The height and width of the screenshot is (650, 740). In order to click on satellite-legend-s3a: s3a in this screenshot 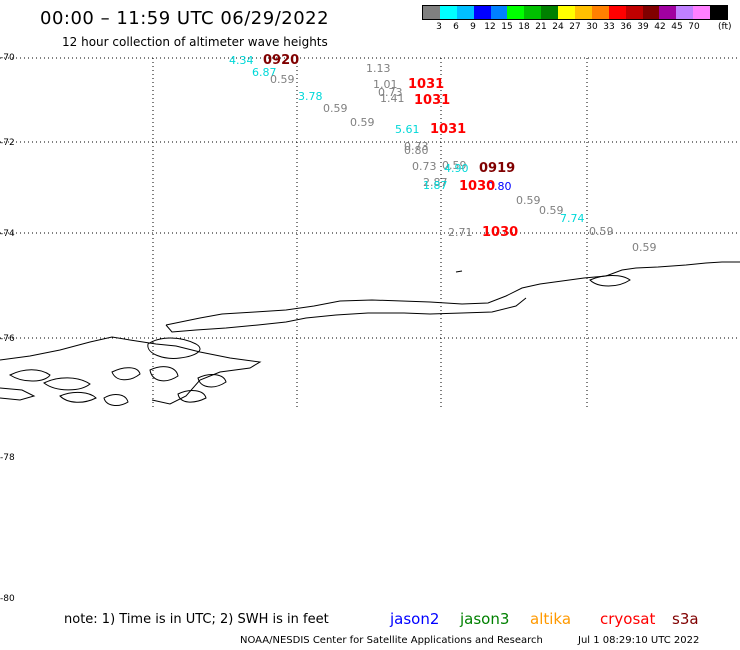, I will do `click(685, 619)`.